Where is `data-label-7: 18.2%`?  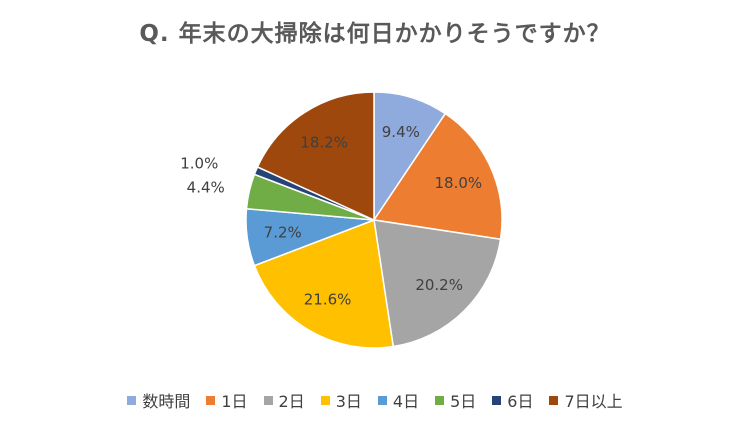
data-label-7: 18.2% is located at coordinates (324, 142).